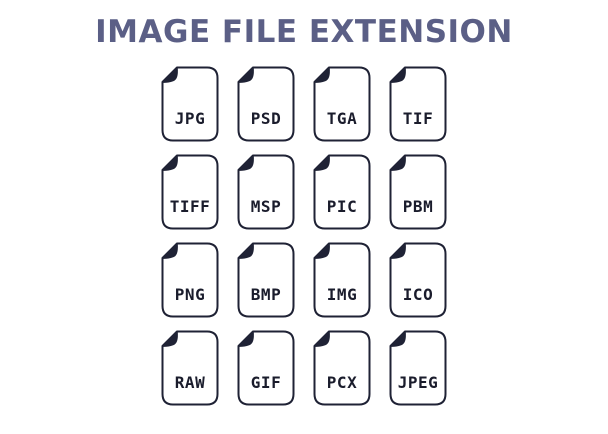  Describe the element at coordinates (342, 118) in the screenshot. I see `file-extension-label: TGA` at that location.